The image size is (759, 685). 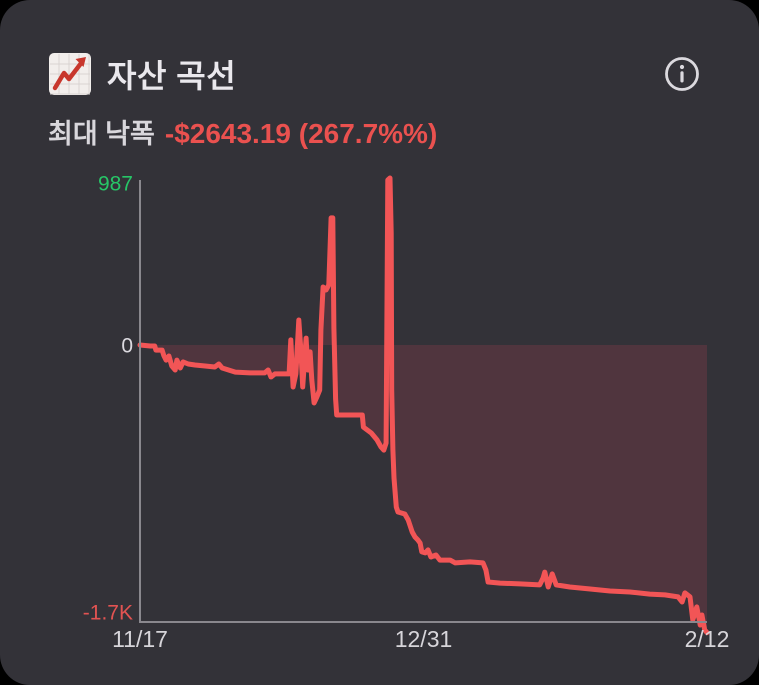 What do you see at coordinates (115, 184) in the screenshot?
I see `y-tick-label: 987` at bounding box center [115, 184].